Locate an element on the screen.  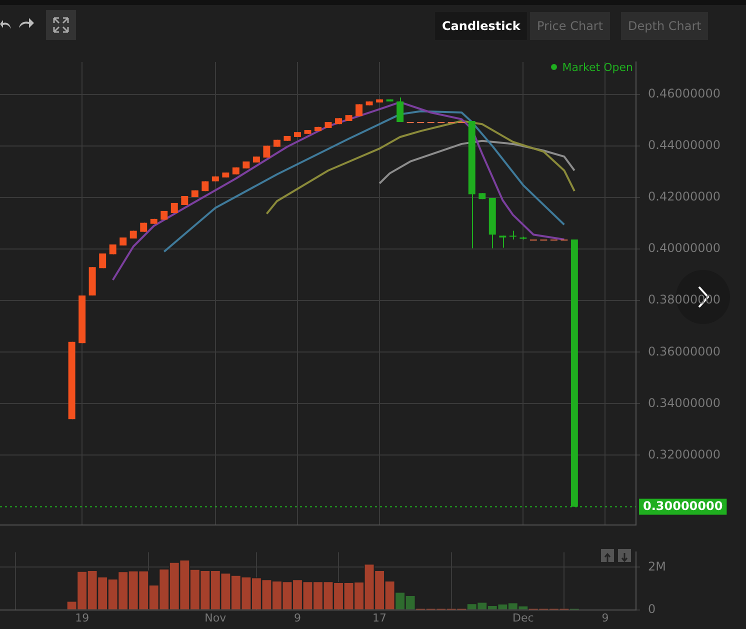
x-tick-label: Dec is located at coordinates (523, 617).